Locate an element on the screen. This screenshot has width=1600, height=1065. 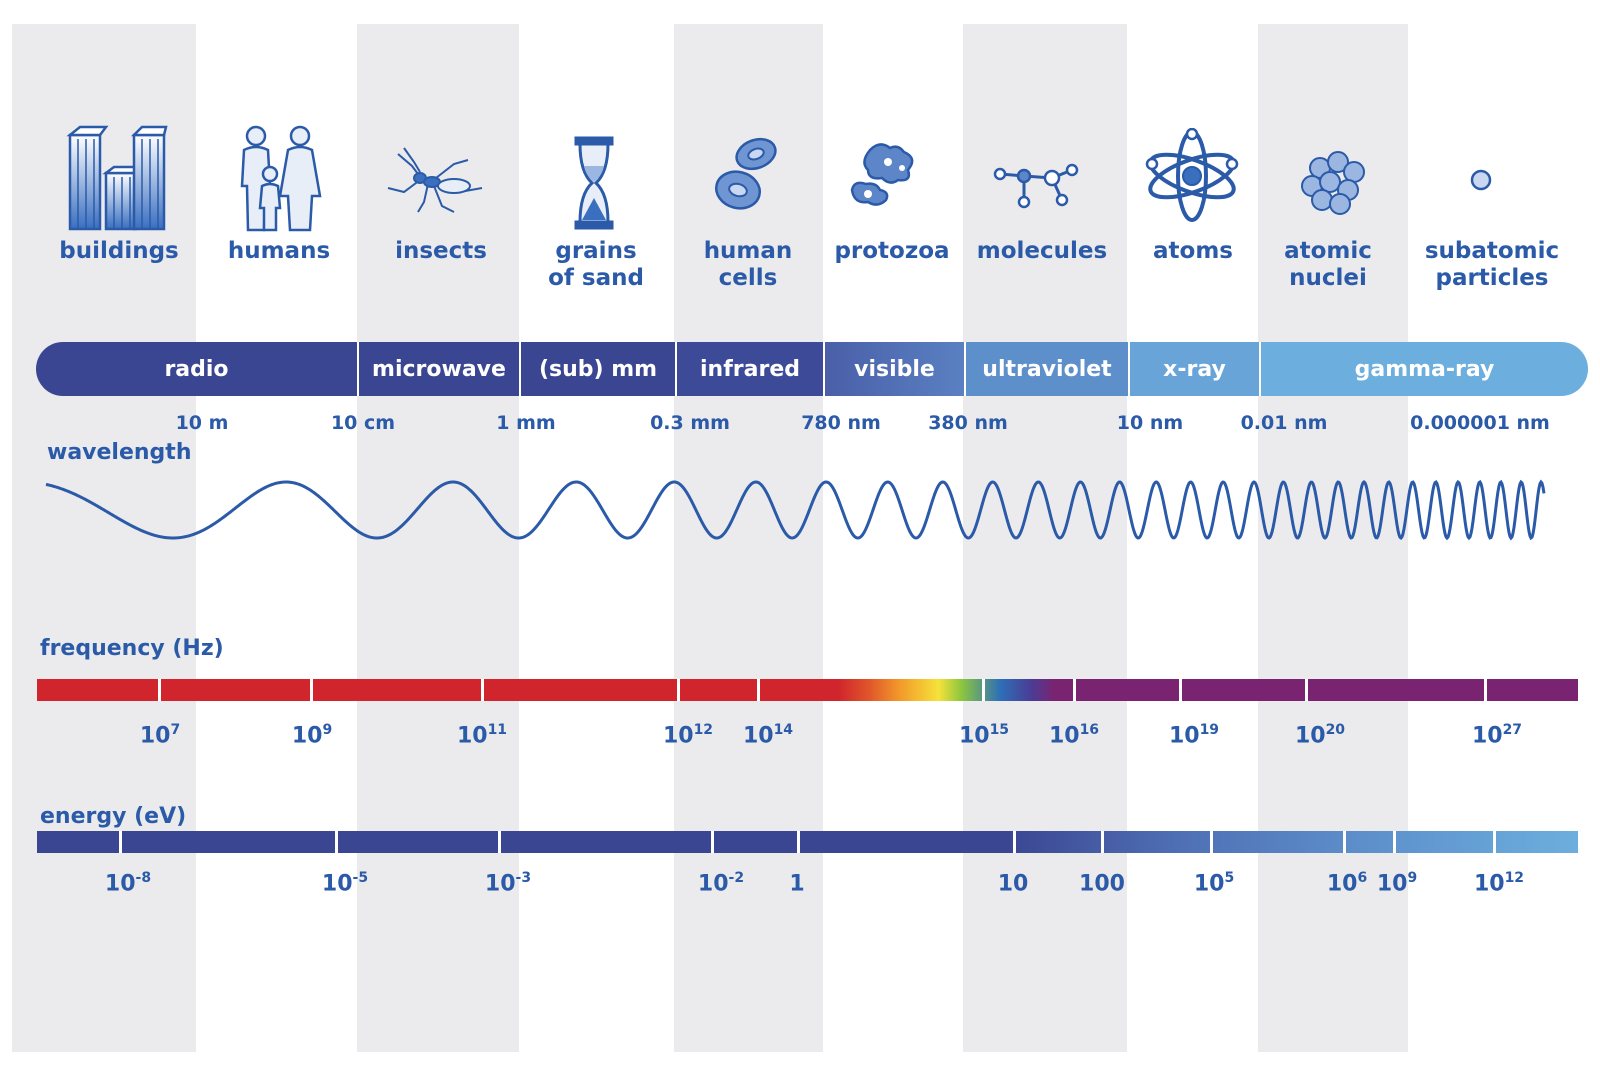
object-label-atomic-nuclei: atomic nuclei is located at coordinates (1328, 264).